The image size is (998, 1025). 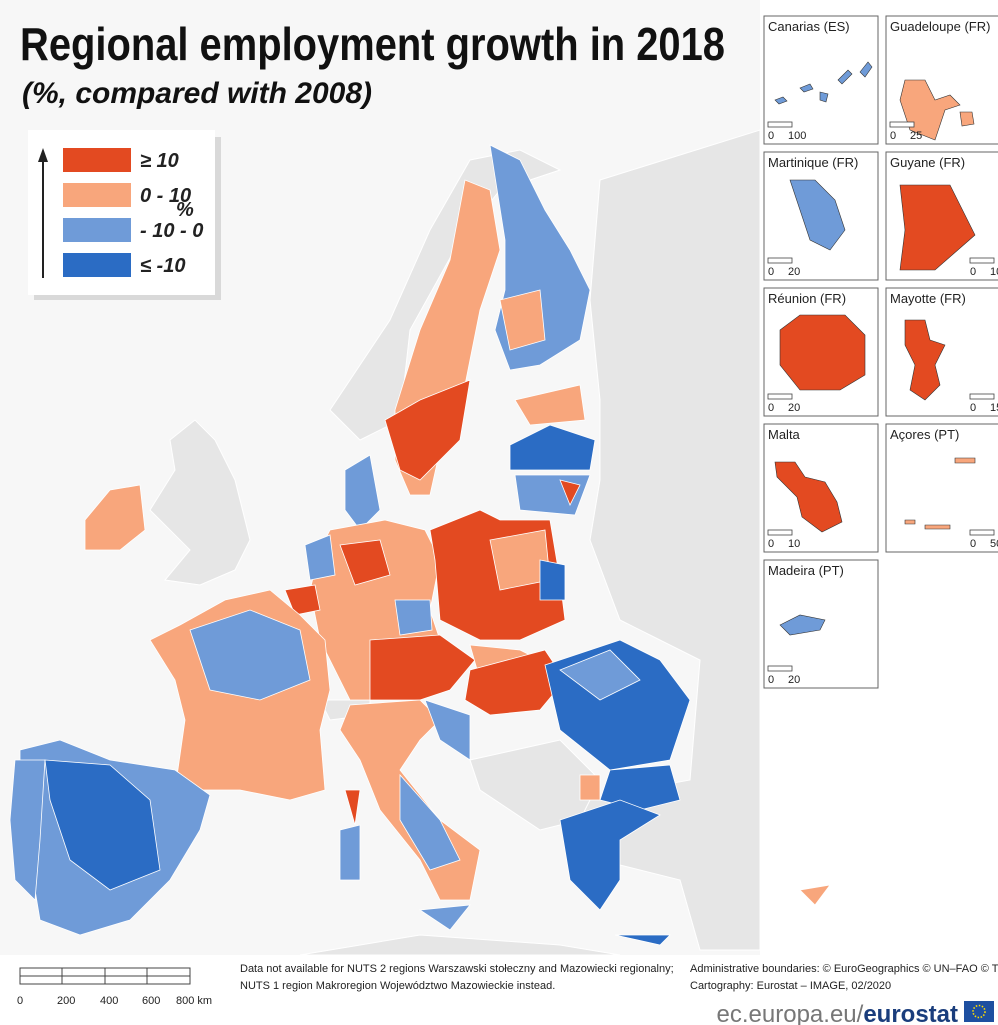 What do you see at coordinates (979, 1011) in the screenshot?
I see `eu-stars` at bounding box center [979, 1011].